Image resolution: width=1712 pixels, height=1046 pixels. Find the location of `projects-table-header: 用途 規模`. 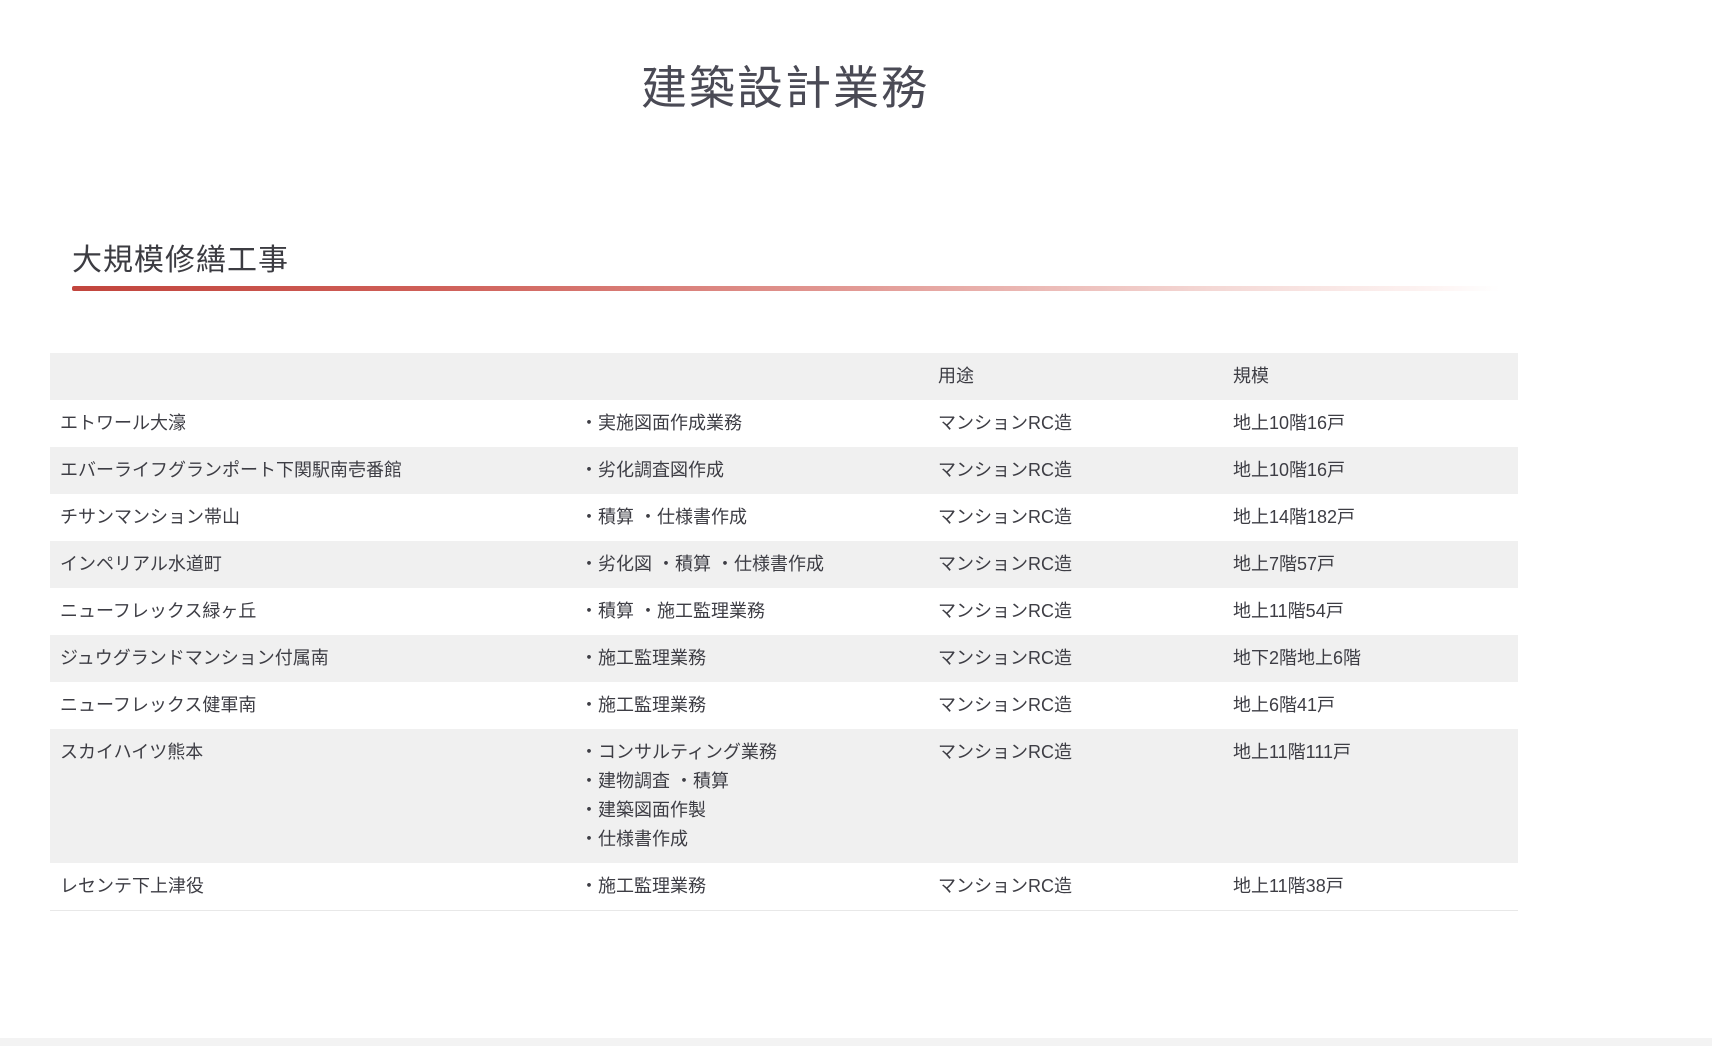

projects-table-header: 用途 規模 is located at coordinates (784, 376).